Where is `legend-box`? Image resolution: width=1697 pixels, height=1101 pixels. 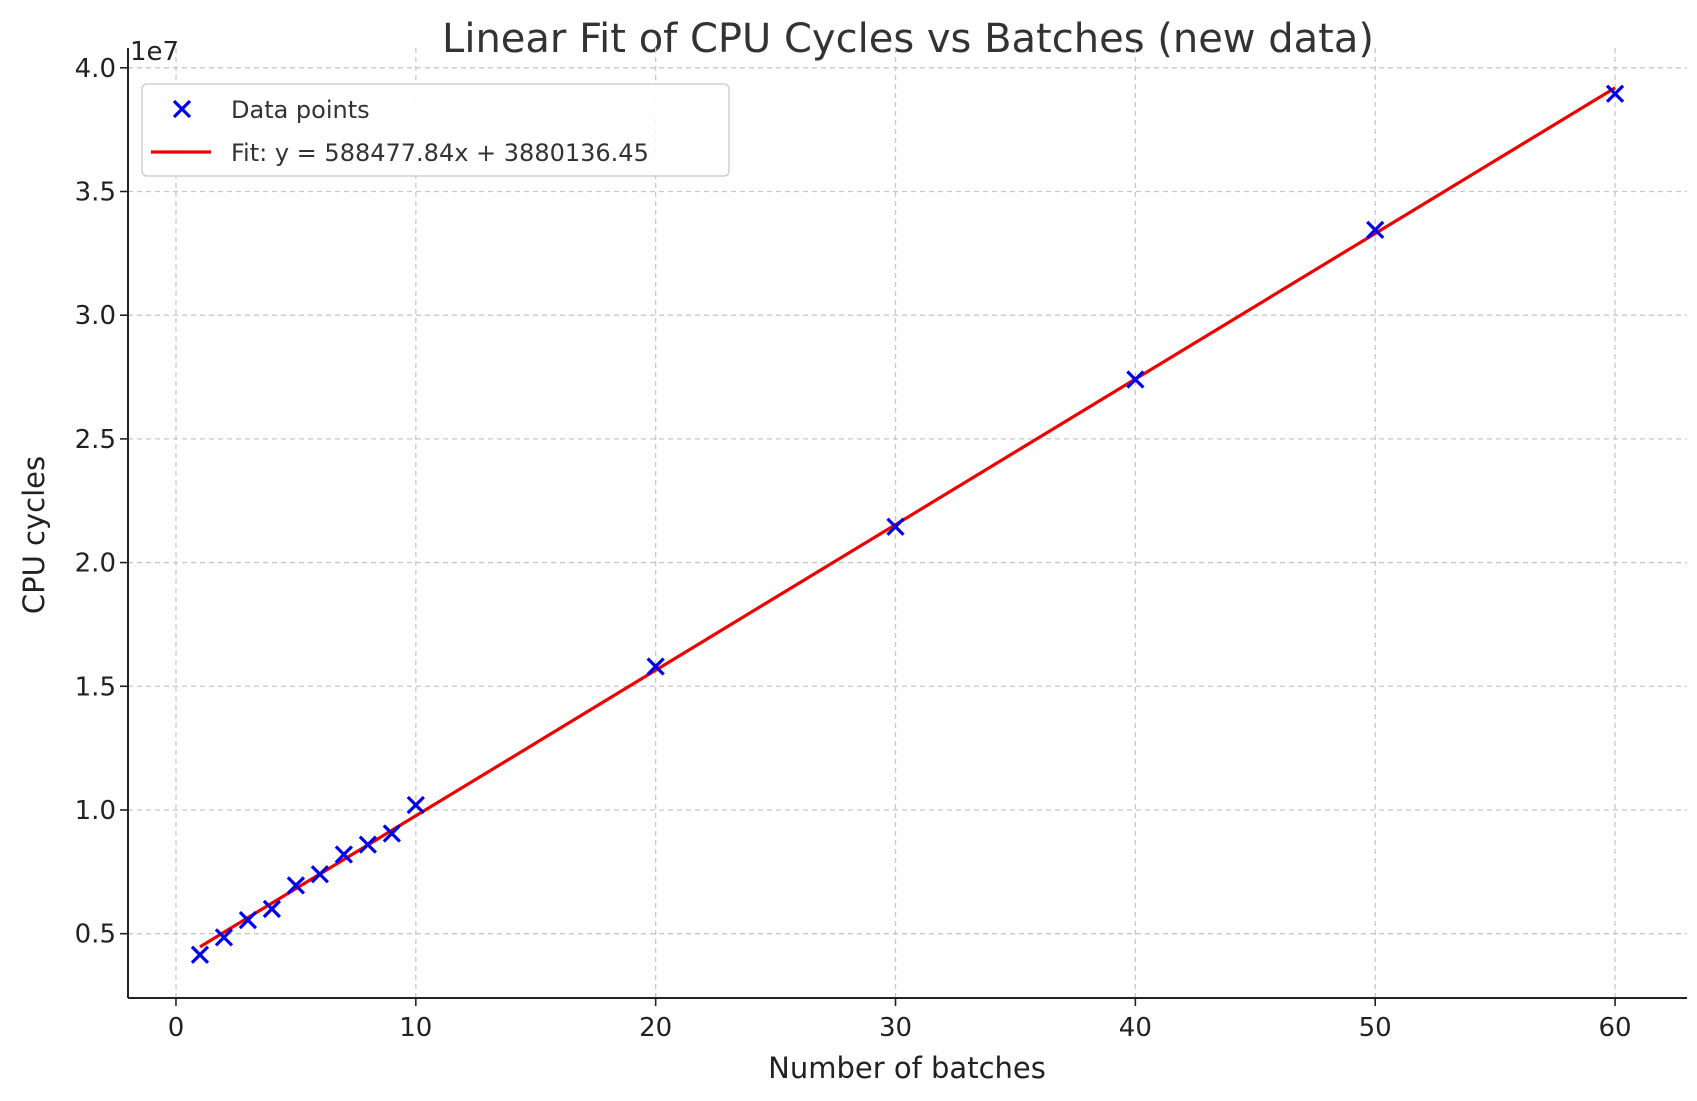 legend-box is located at coordinates (435, 130).